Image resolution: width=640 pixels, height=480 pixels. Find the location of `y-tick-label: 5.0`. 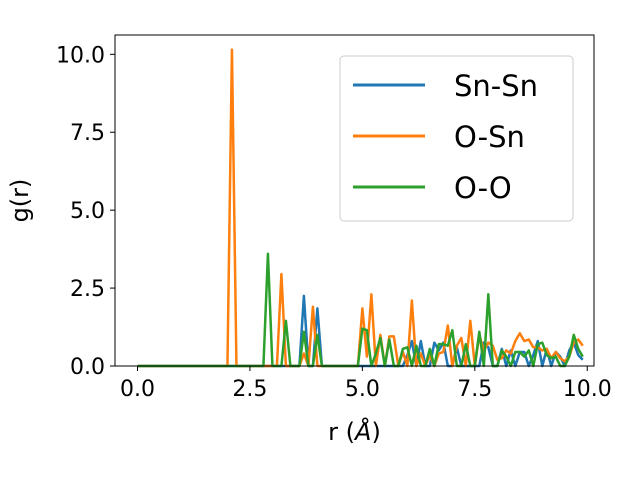

y-tick-label: 5.0 is located at coordinates (87, 211).